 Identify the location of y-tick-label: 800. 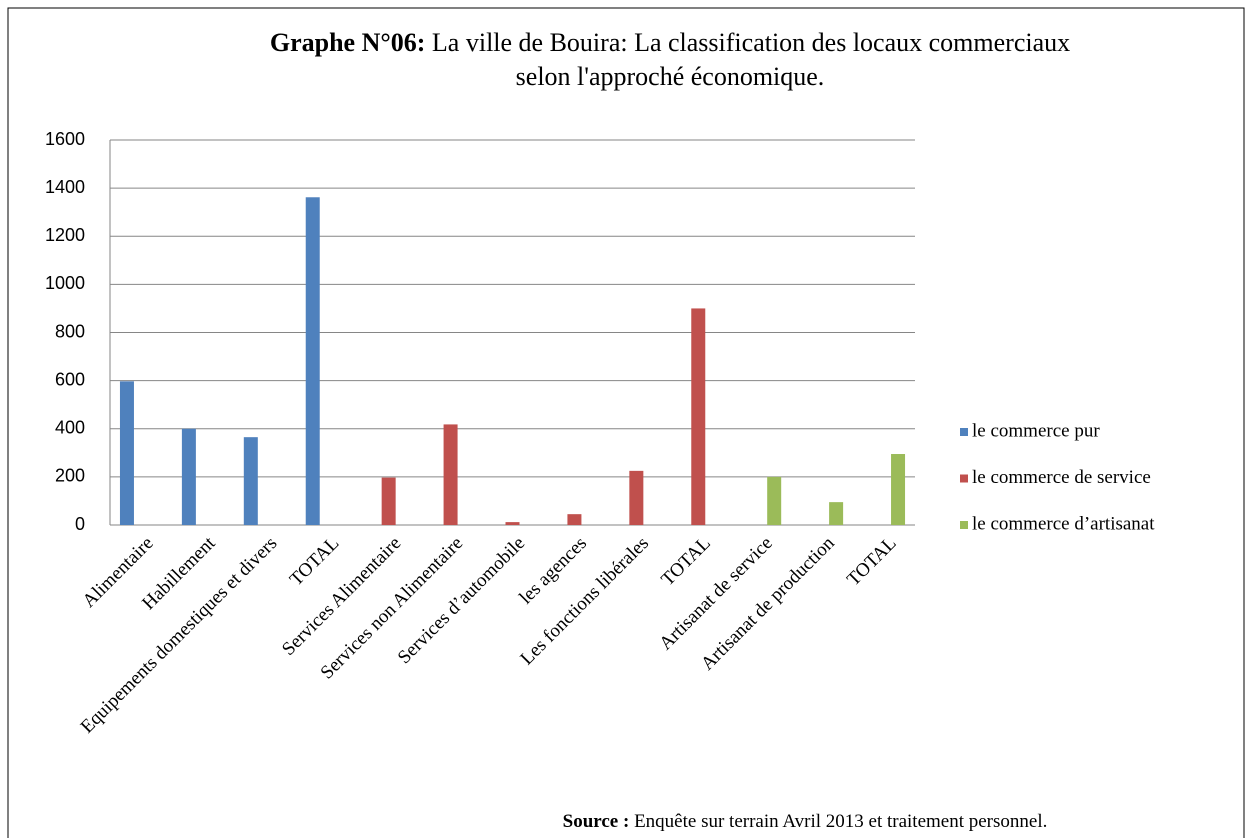
(70, 331).